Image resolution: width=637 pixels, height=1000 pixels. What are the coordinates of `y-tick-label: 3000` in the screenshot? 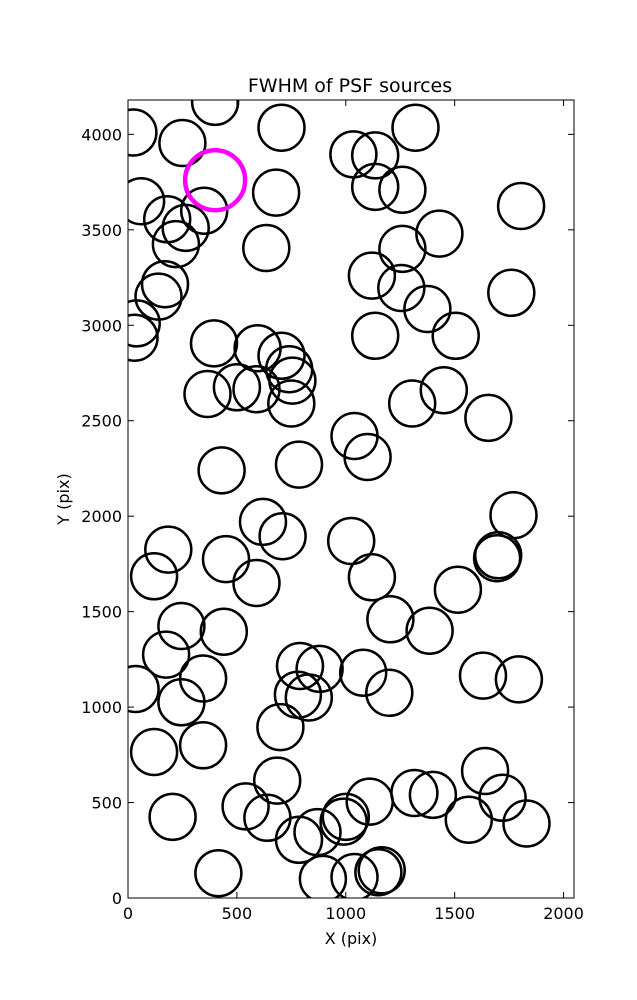 It's located at (101, 325).